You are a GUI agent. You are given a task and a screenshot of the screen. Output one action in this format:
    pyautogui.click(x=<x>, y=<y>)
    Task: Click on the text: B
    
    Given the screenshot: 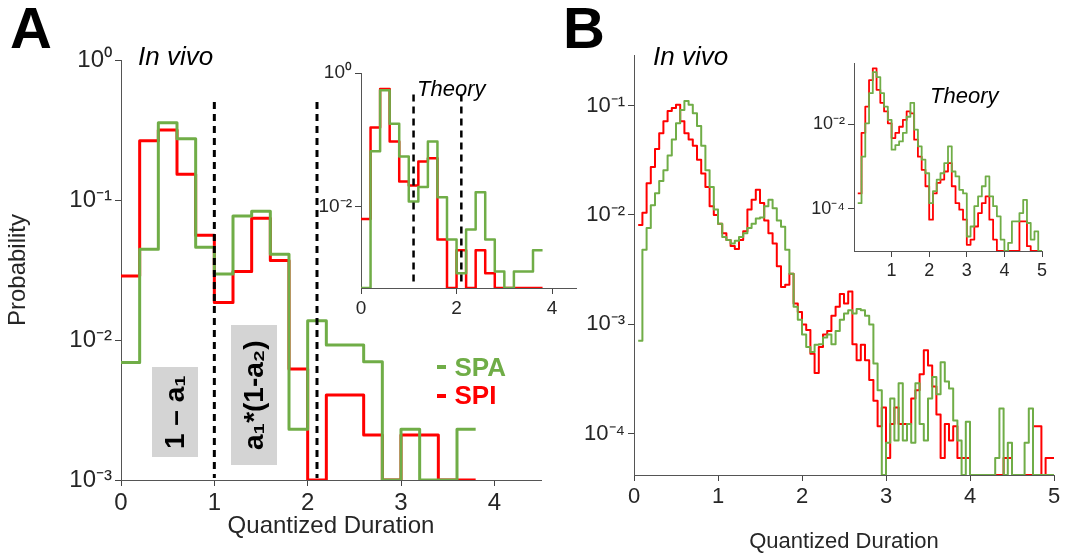 What is the action you would take?
    pyautogui.click(x=584, y=30)
    